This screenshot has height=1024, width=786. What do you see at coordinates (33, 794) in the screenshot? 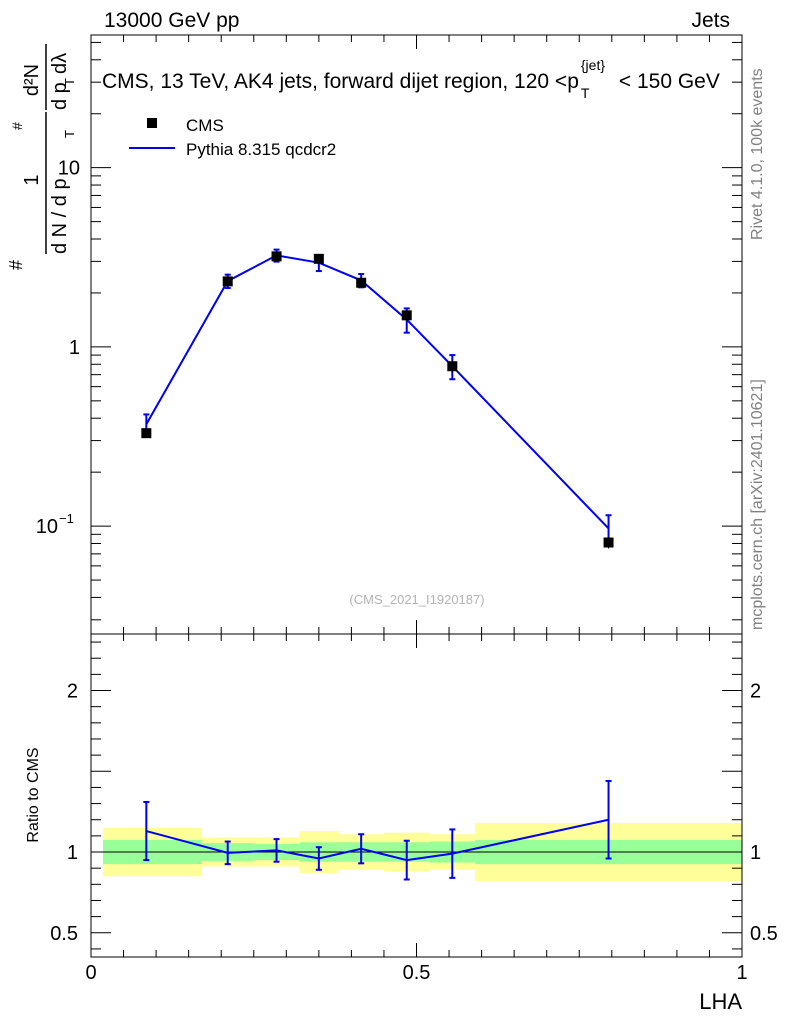
I see `y-axis-label-bottom: Ratio to CMS` at bounding box center [33, 794].